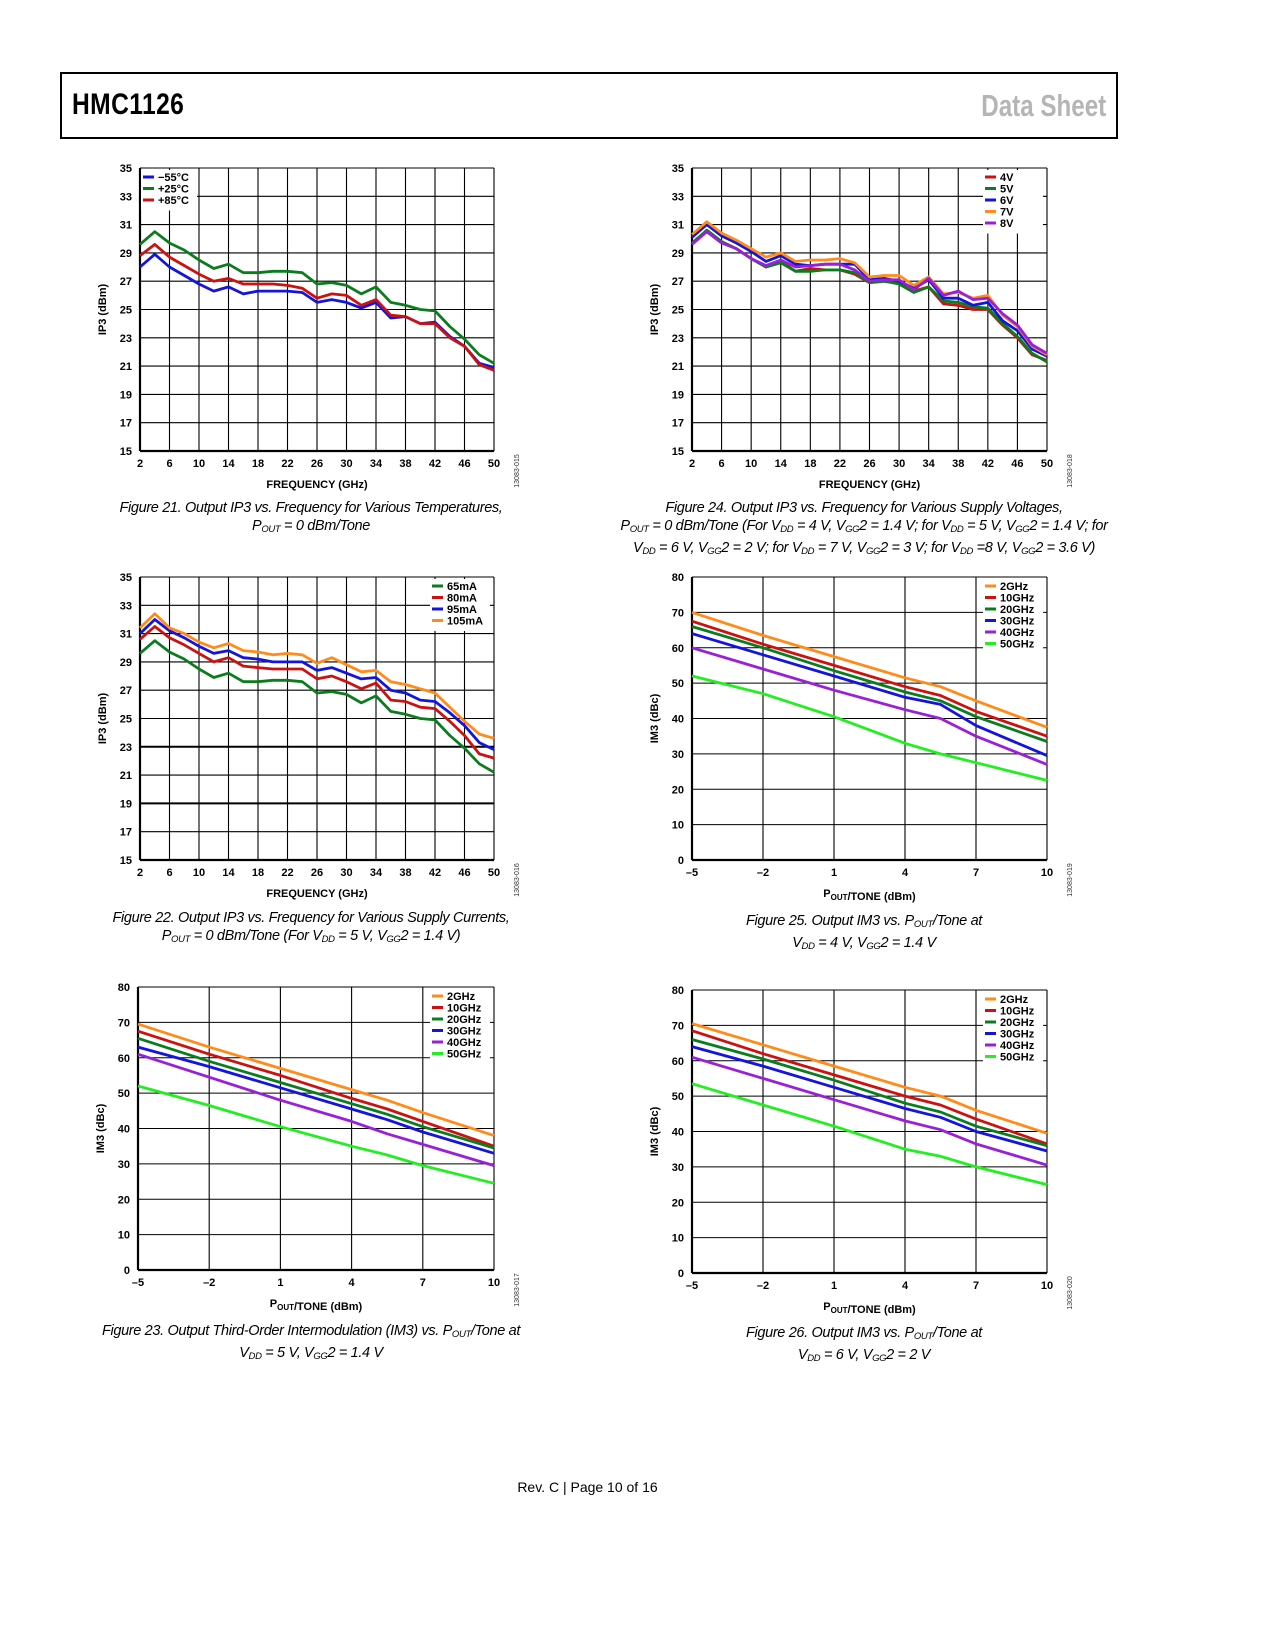  I want to click on label-part: FREQUENCY (GHz), so click(317, 894).